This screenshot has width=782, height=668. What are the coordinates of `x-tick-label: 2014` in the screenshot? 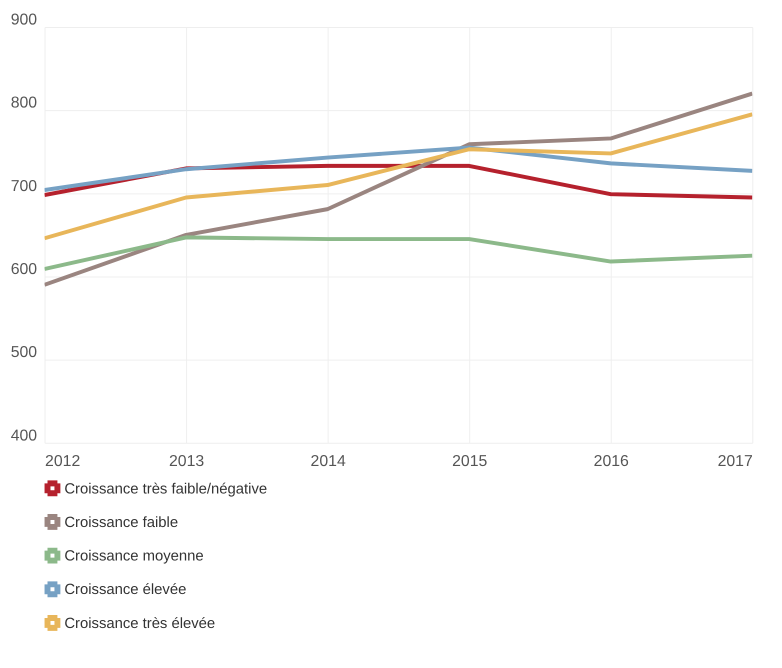 It's located at (328, 461).